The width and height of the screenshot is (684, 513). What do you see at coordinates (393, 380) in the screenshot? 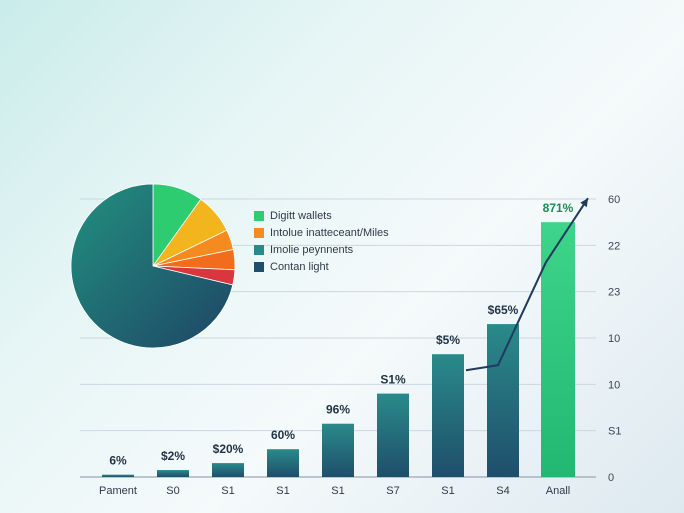
I see `bar-value-label: S1%` at bounding box center [393, 380].